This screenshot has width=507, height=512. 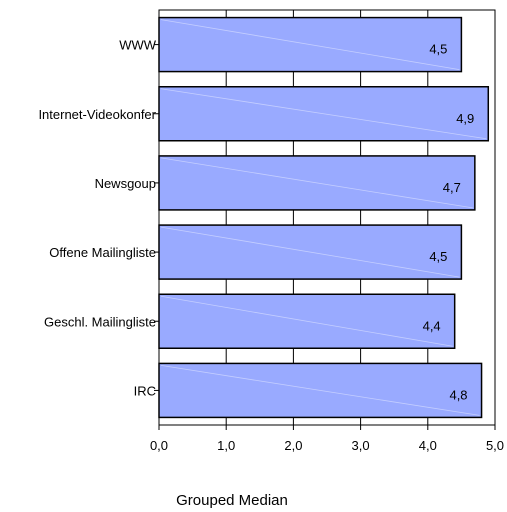 What do you see at coordinates (97, 114) in the screenshot?
I see `category-label: Internet-Videokonfer` at bounding box center [97, 114].